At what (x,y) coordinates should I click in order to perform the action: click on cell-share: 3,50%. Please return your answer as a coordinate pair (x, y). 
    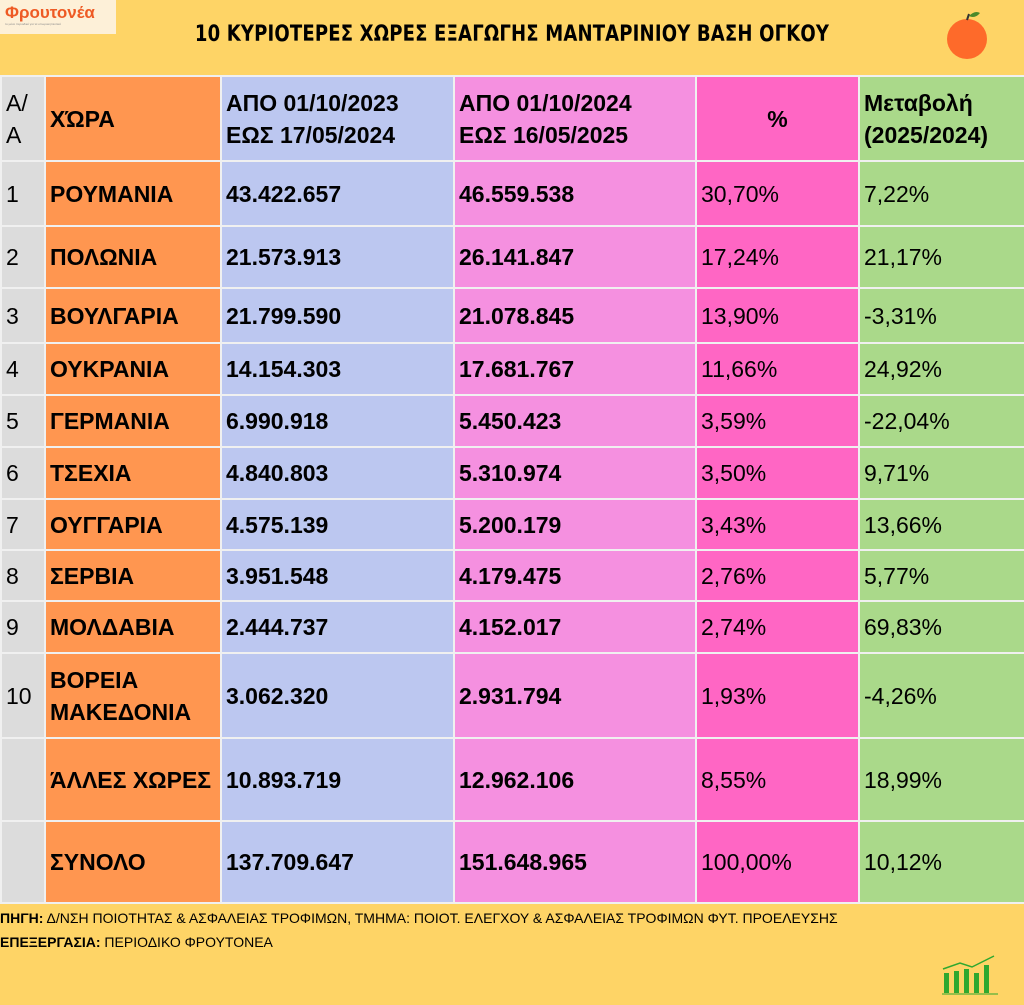
    Looking at the image, I should click on (777, 473).